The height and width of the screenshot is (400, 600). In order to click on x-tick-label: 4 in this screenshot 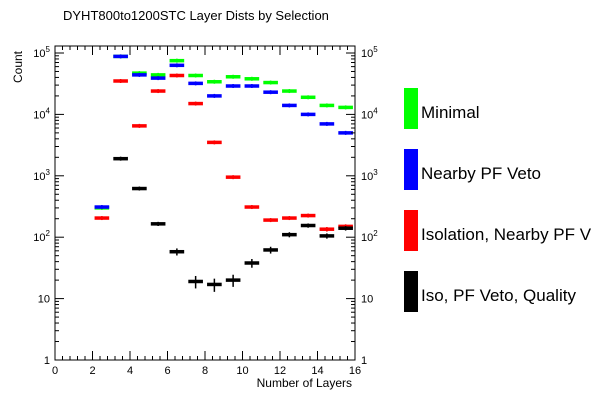, I will do `click(130, 371)`.